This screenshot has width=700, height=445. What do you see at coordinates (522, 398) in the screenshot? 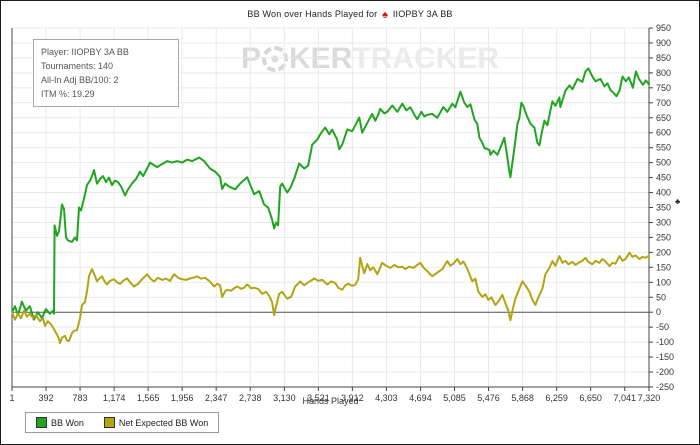
I see `x-tick-label: 5,868` at bounding box center [522, 398].